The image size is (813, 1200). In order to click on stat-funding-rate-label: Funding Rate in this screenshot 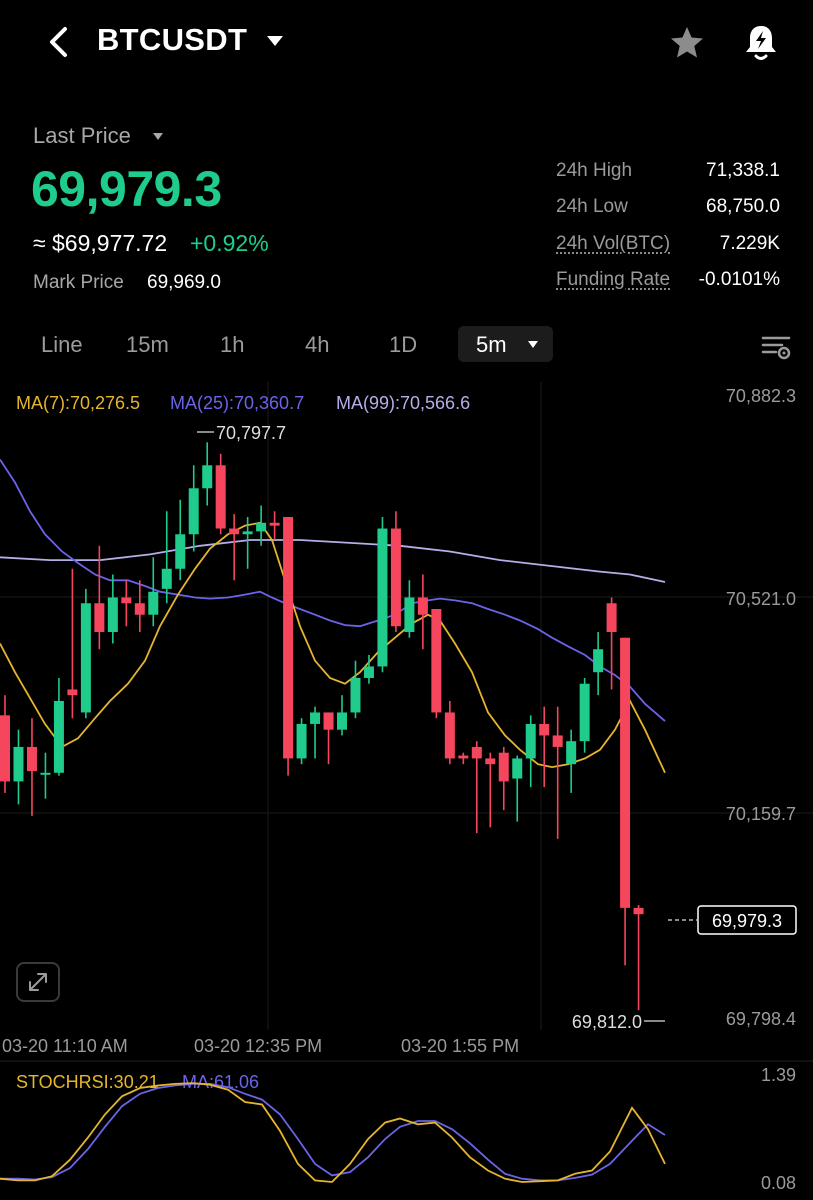, I will do `click(613, 279)`.